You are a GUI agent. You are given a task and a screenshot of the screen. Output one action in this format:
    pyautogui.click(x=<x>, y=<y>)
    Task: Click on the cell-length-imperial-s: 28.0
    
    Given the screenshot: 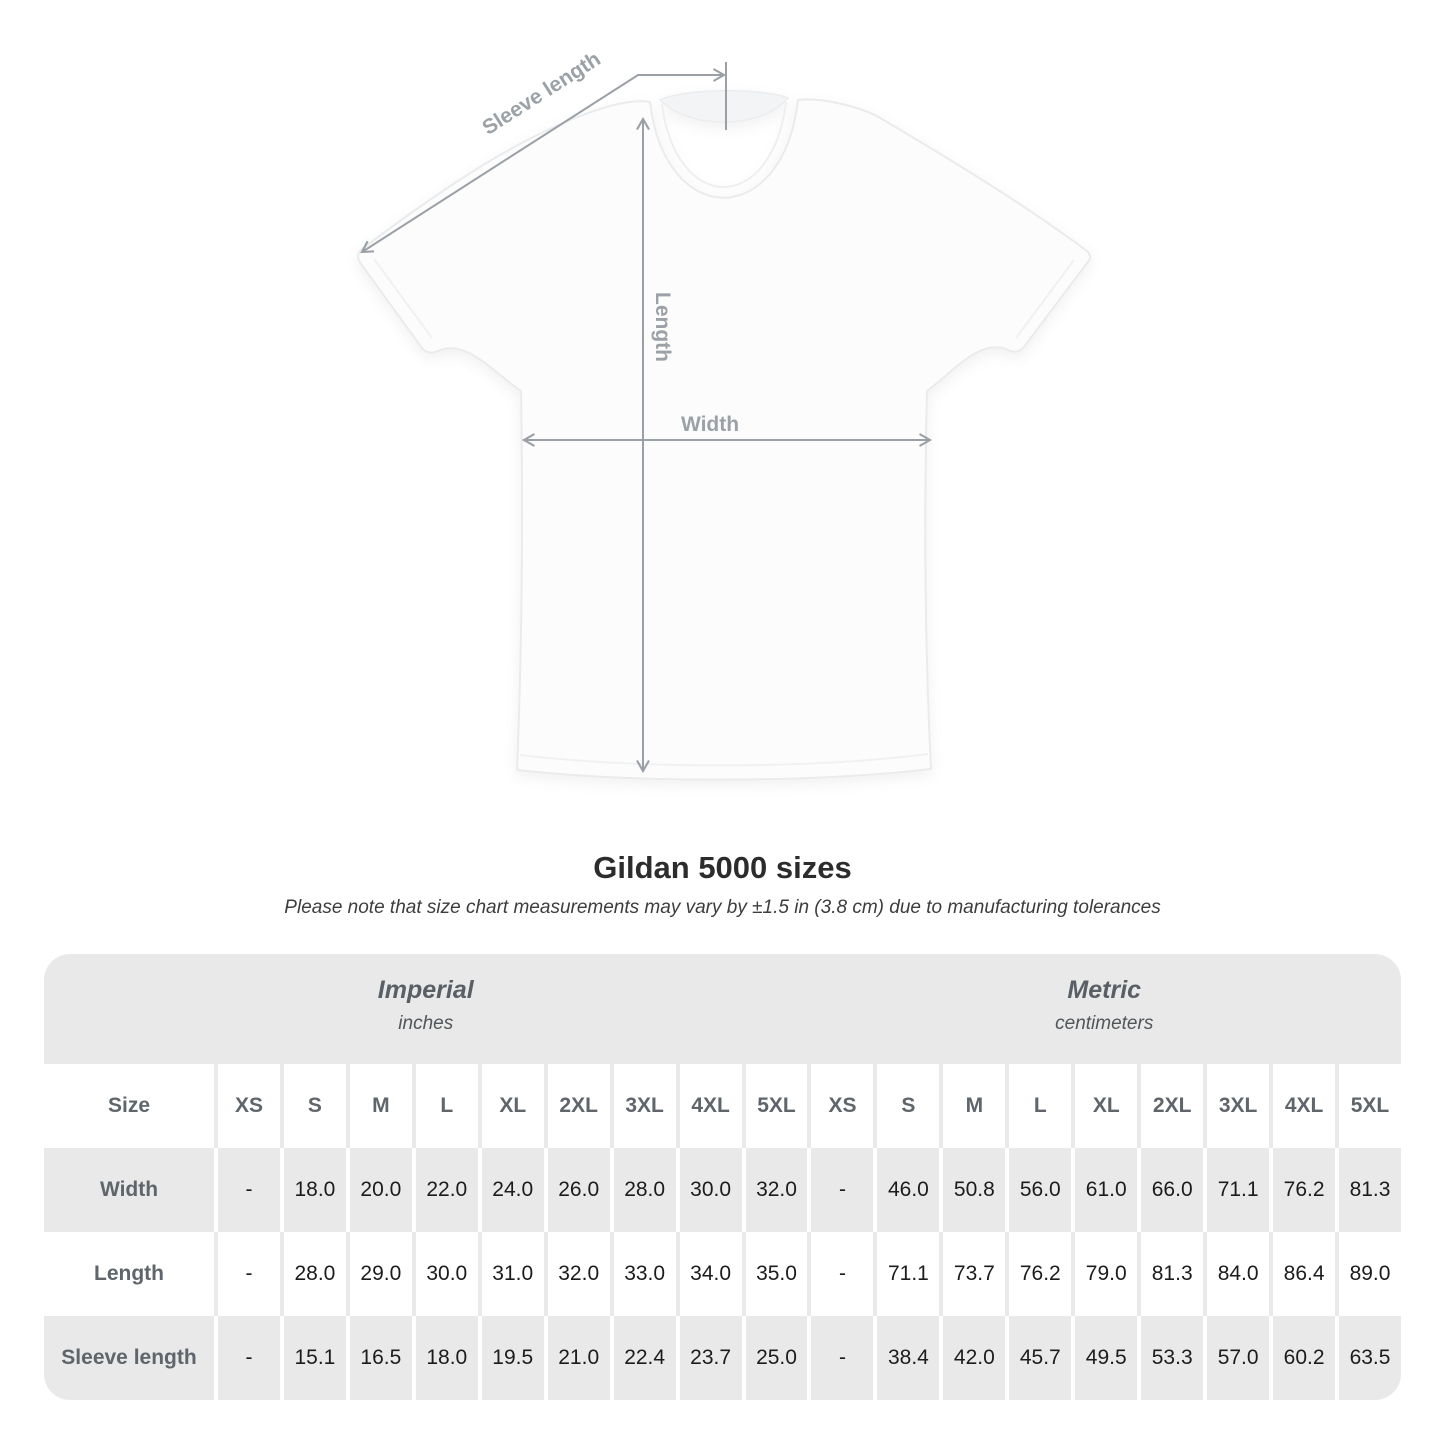 What is the action you would take?
    pyautogui.click(x=312, y=1274)
    